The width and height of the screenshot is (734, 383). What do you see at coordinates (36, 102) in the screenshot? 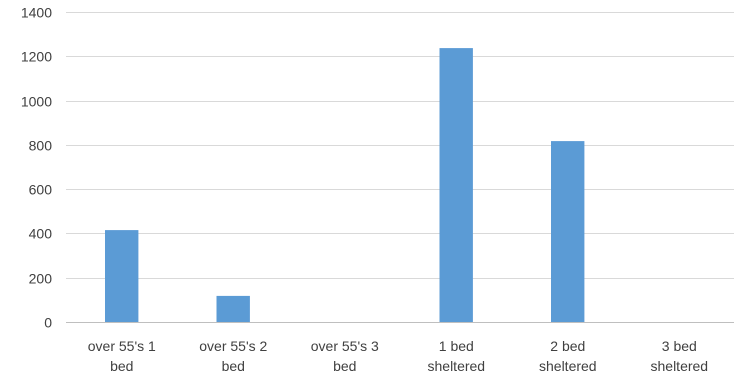
I see `y-tick-label: 1000` at bounding box center [36, 102].